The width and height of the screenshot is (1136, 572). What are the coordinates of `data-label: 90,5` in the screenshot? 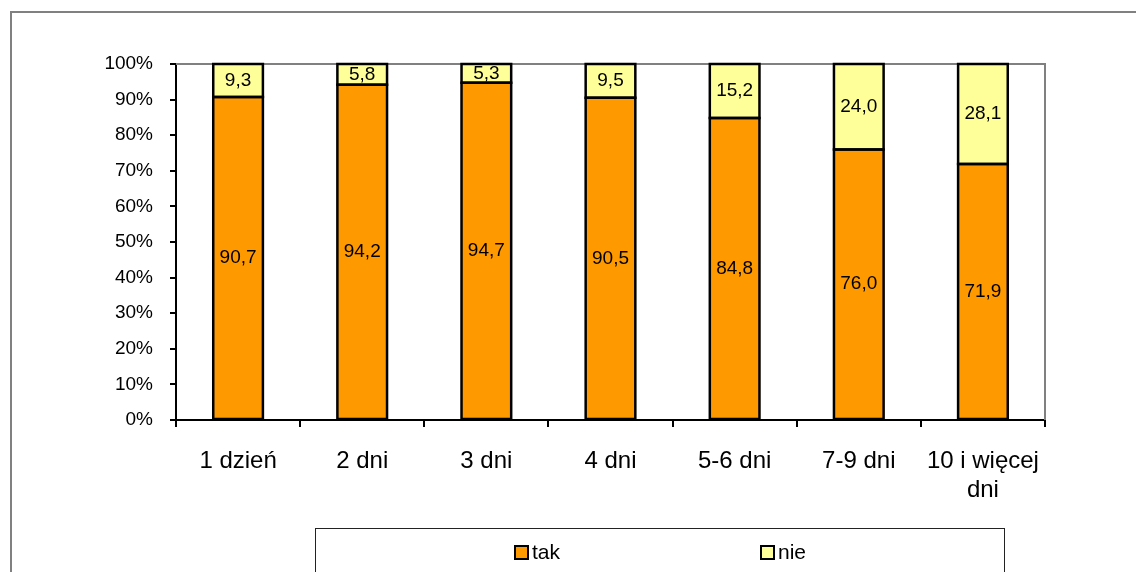 It's located at (610, 257).